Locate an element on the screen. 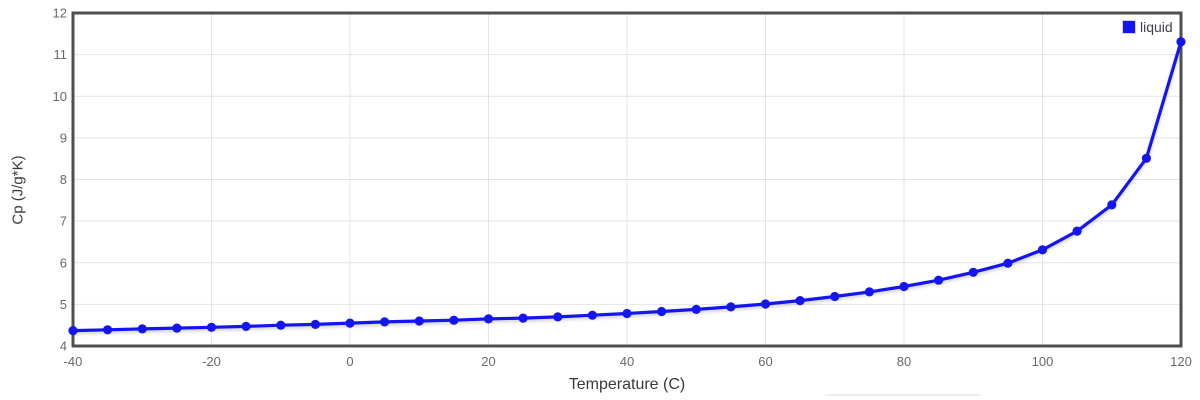  y-tick-label: 12 is located at coordinates (60, 13).